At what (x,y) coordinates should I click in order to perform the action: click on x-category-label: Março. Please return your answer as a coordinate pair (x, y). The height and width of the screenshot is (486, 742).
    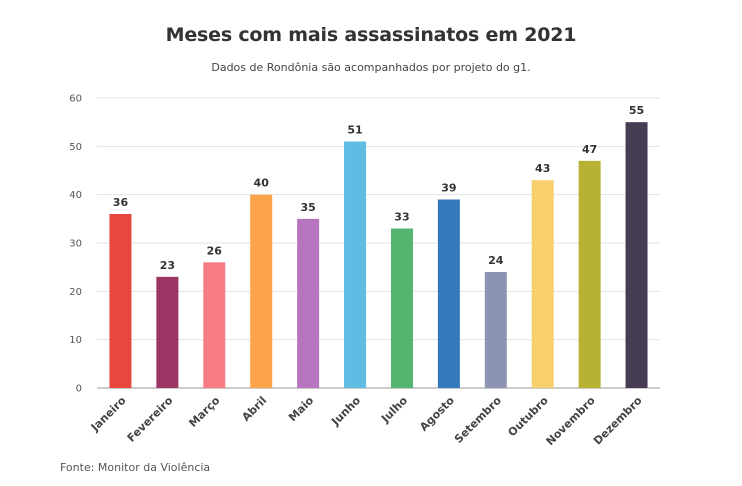
    Looking at the image, I should click on (204, 412).